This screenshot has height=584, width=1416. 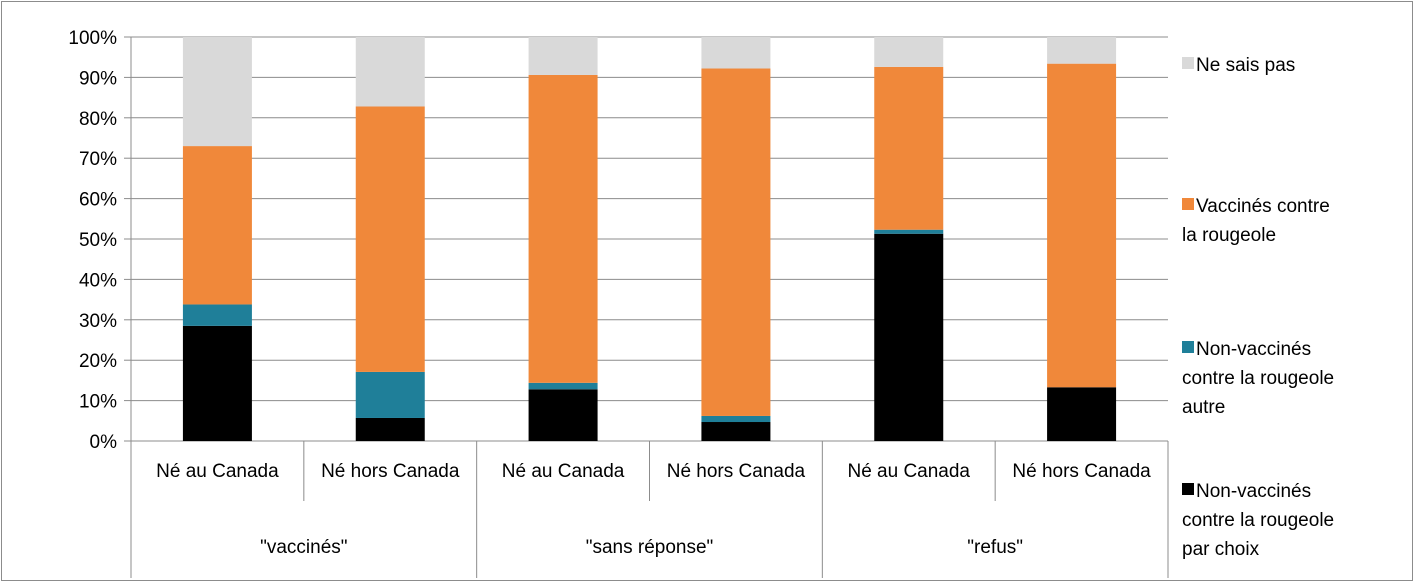 I want to click on y-tick-label: 0%, so click(x=104, y=442).